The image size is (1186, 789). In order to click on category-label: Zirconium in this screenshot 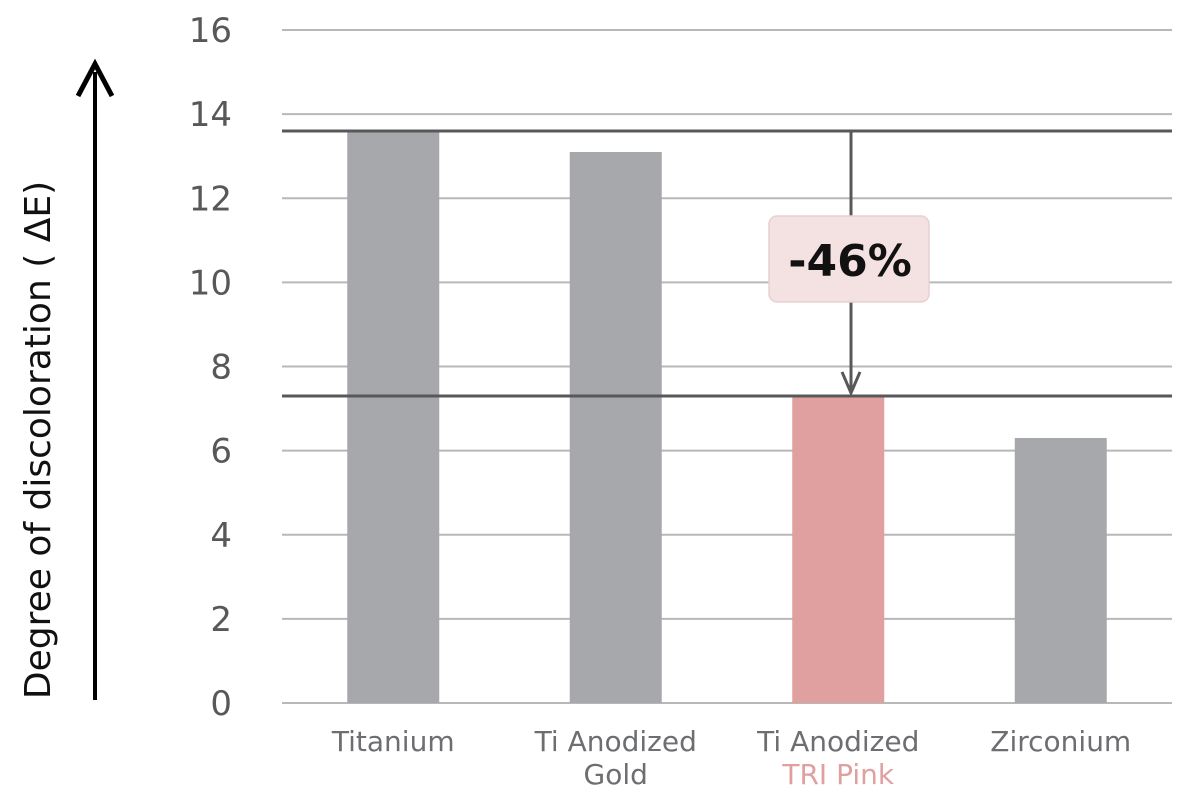, I will do `click(1060, 741)`.